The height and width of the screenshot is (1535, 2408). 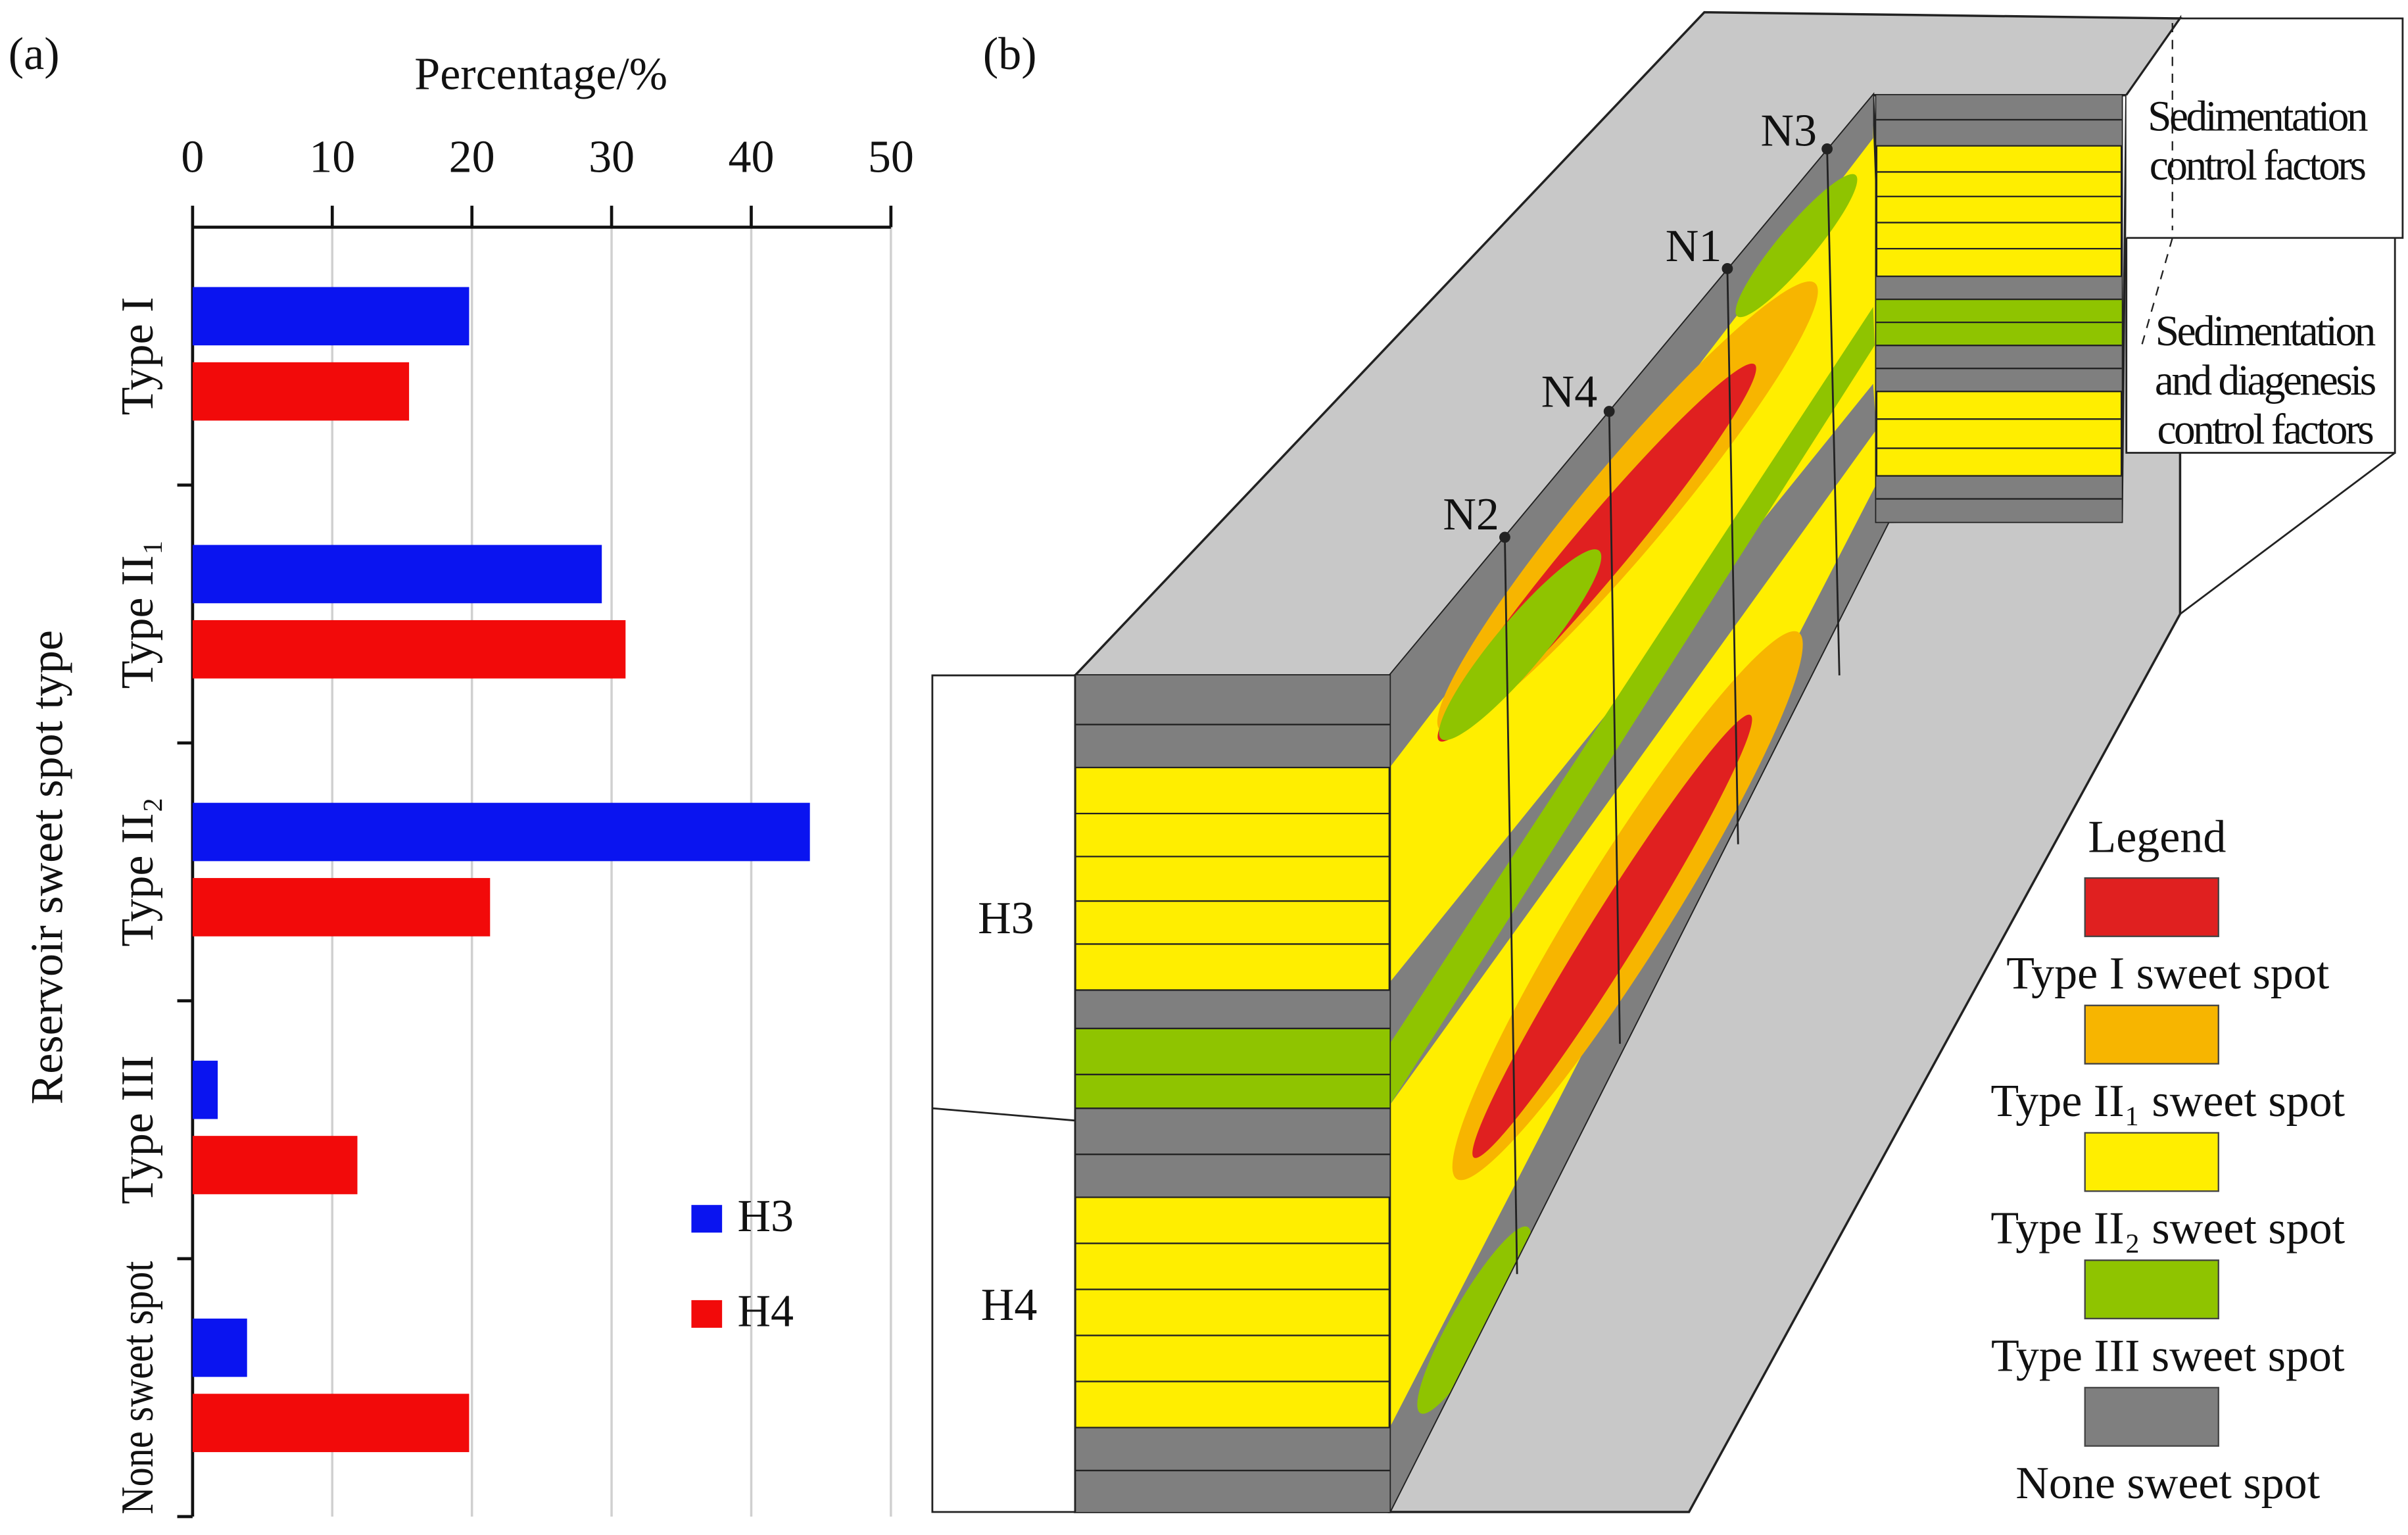 I want to click on y-tick-label: Type II₂, so click(x=137, y=872).